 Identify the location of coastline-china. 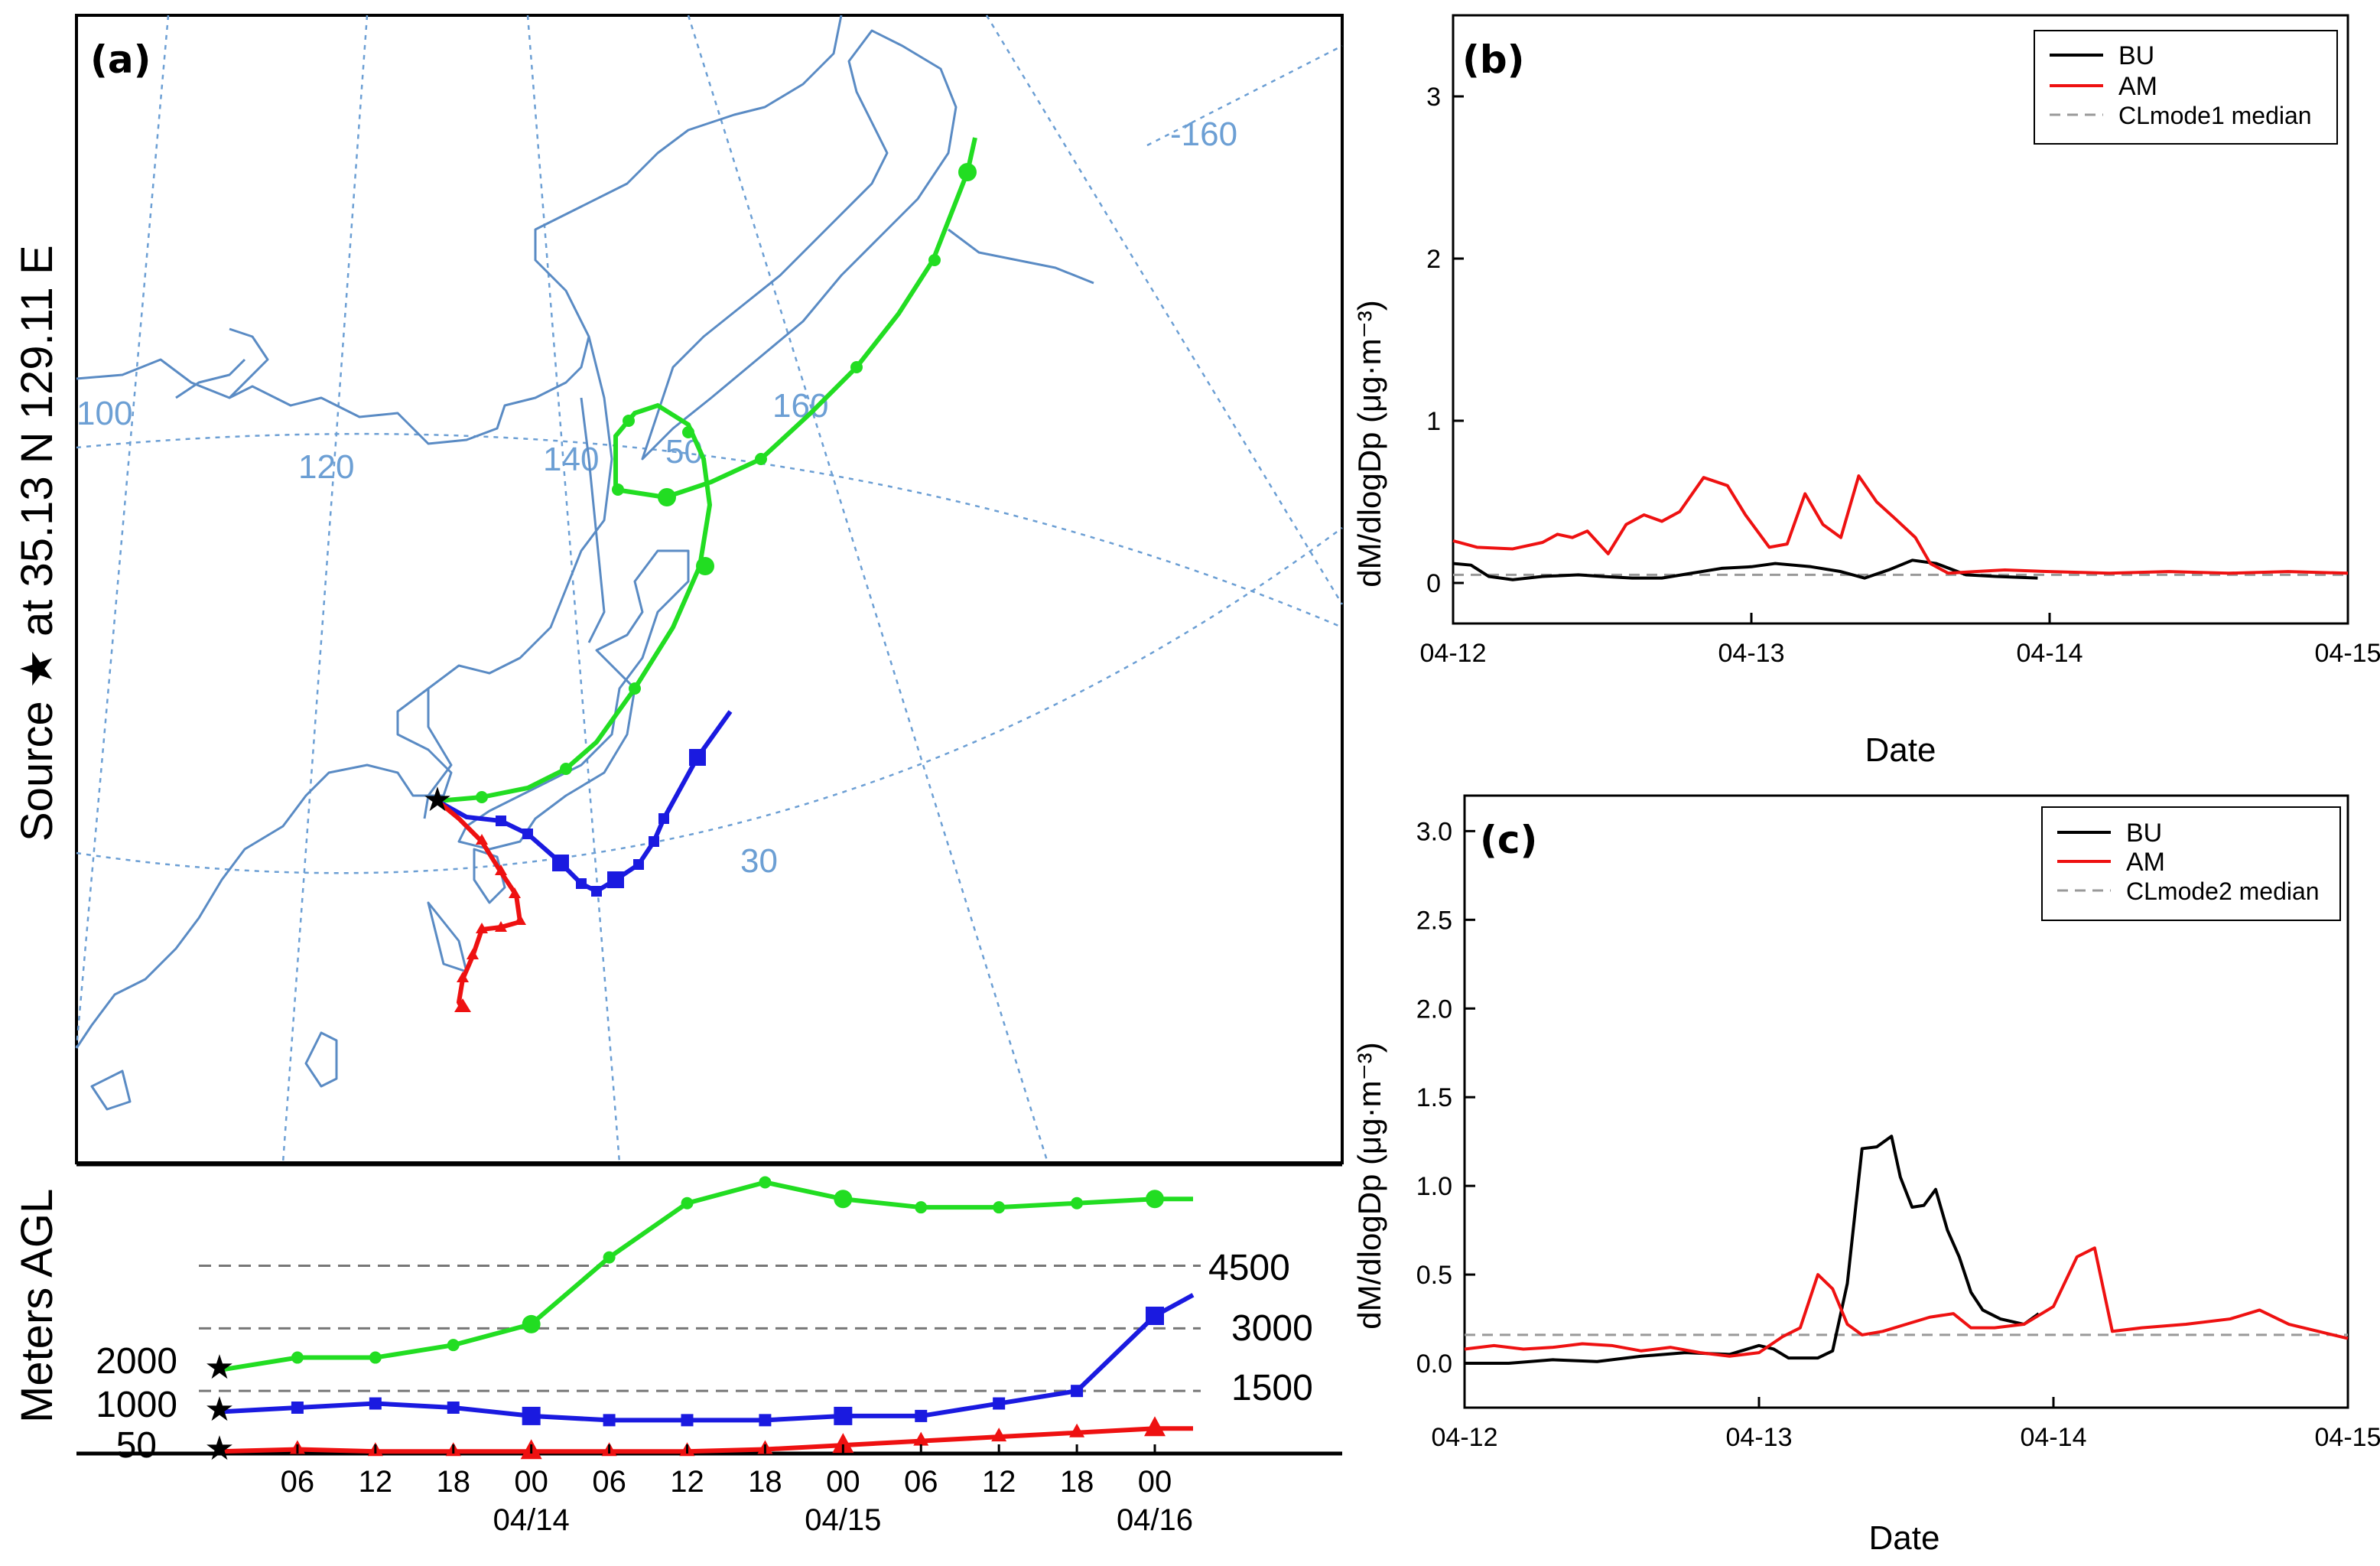
(344, 692).